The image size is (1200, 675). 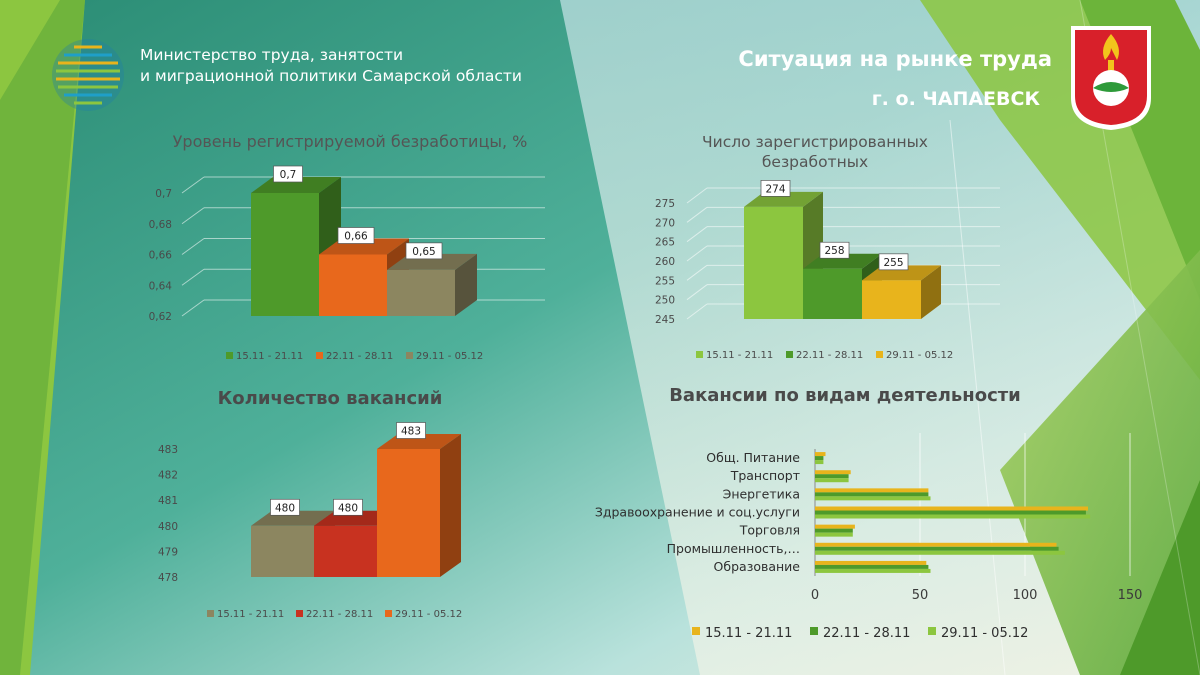 What do you see at coordinates (919, 355) in the screenshot?
I see `legend-label: 29.11 - 05.12` at bounding box center [919, 355].